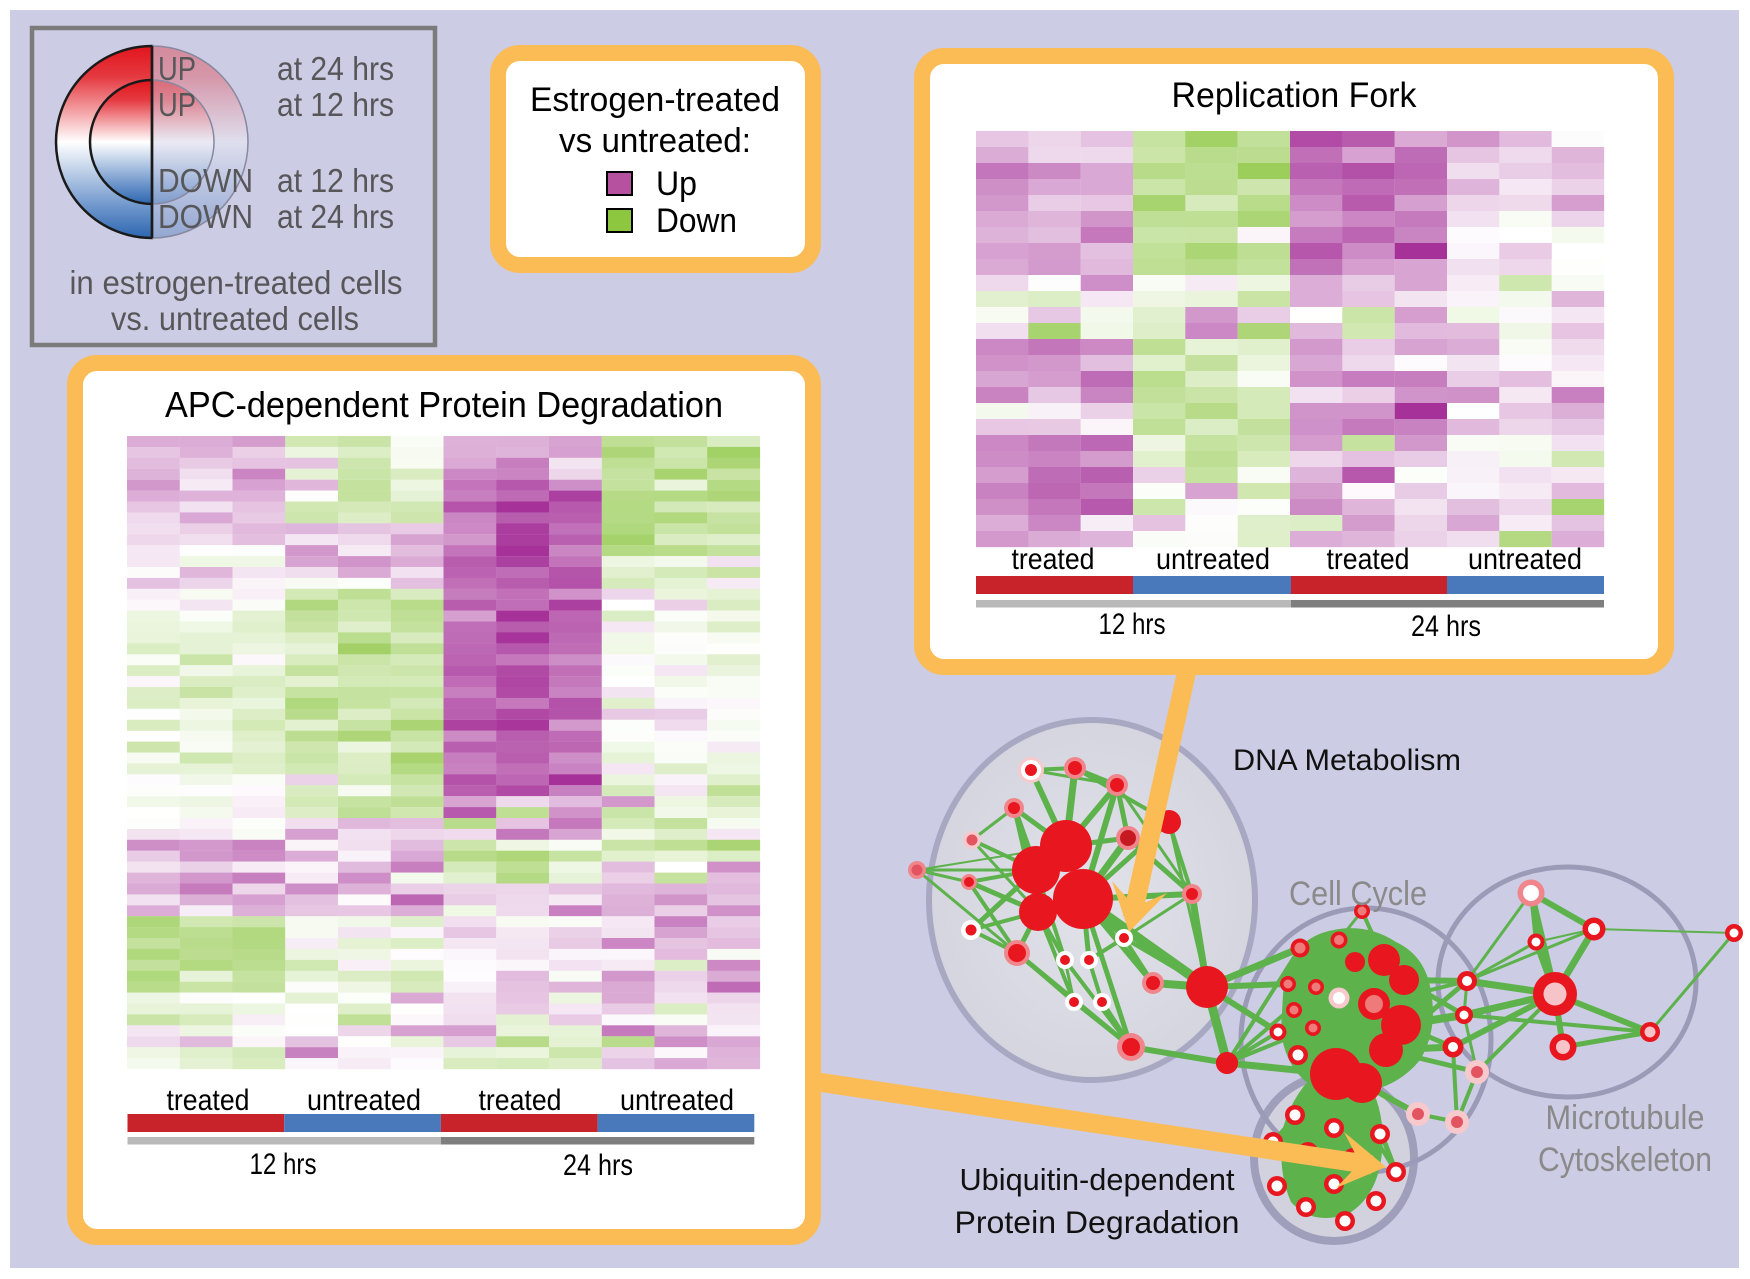 The image size is (1750, 1279). Describe the element at coordinates (1097, 1222) in the screenshot. I see `svg-text: Protein Degradation` at that location.